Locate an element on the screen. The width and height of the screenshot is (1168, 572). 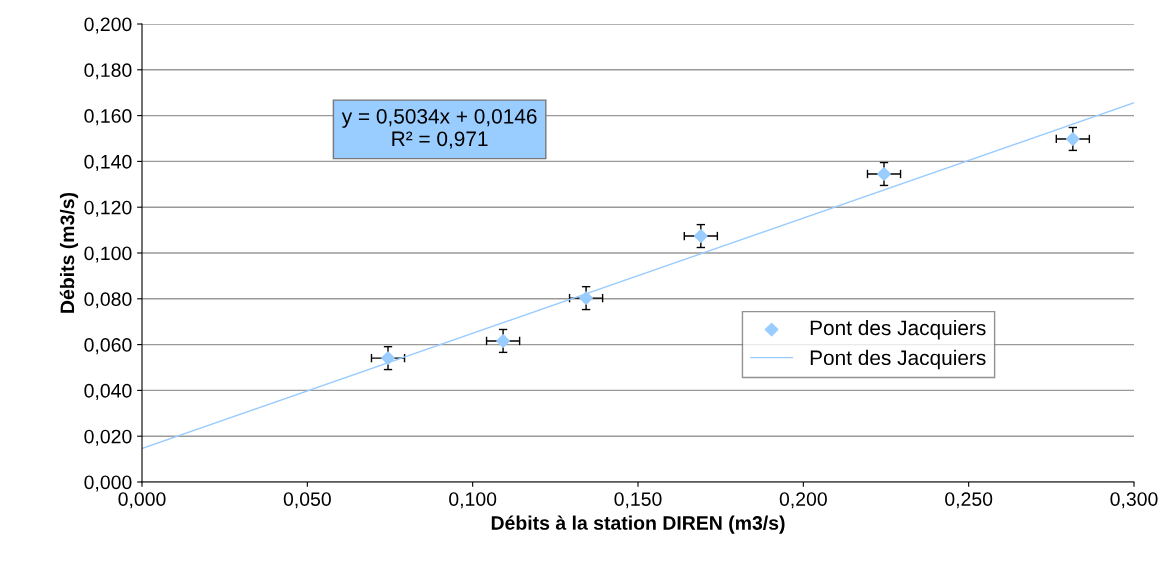
y-tick-label: 0,100 is located at coordinates (108, 254).